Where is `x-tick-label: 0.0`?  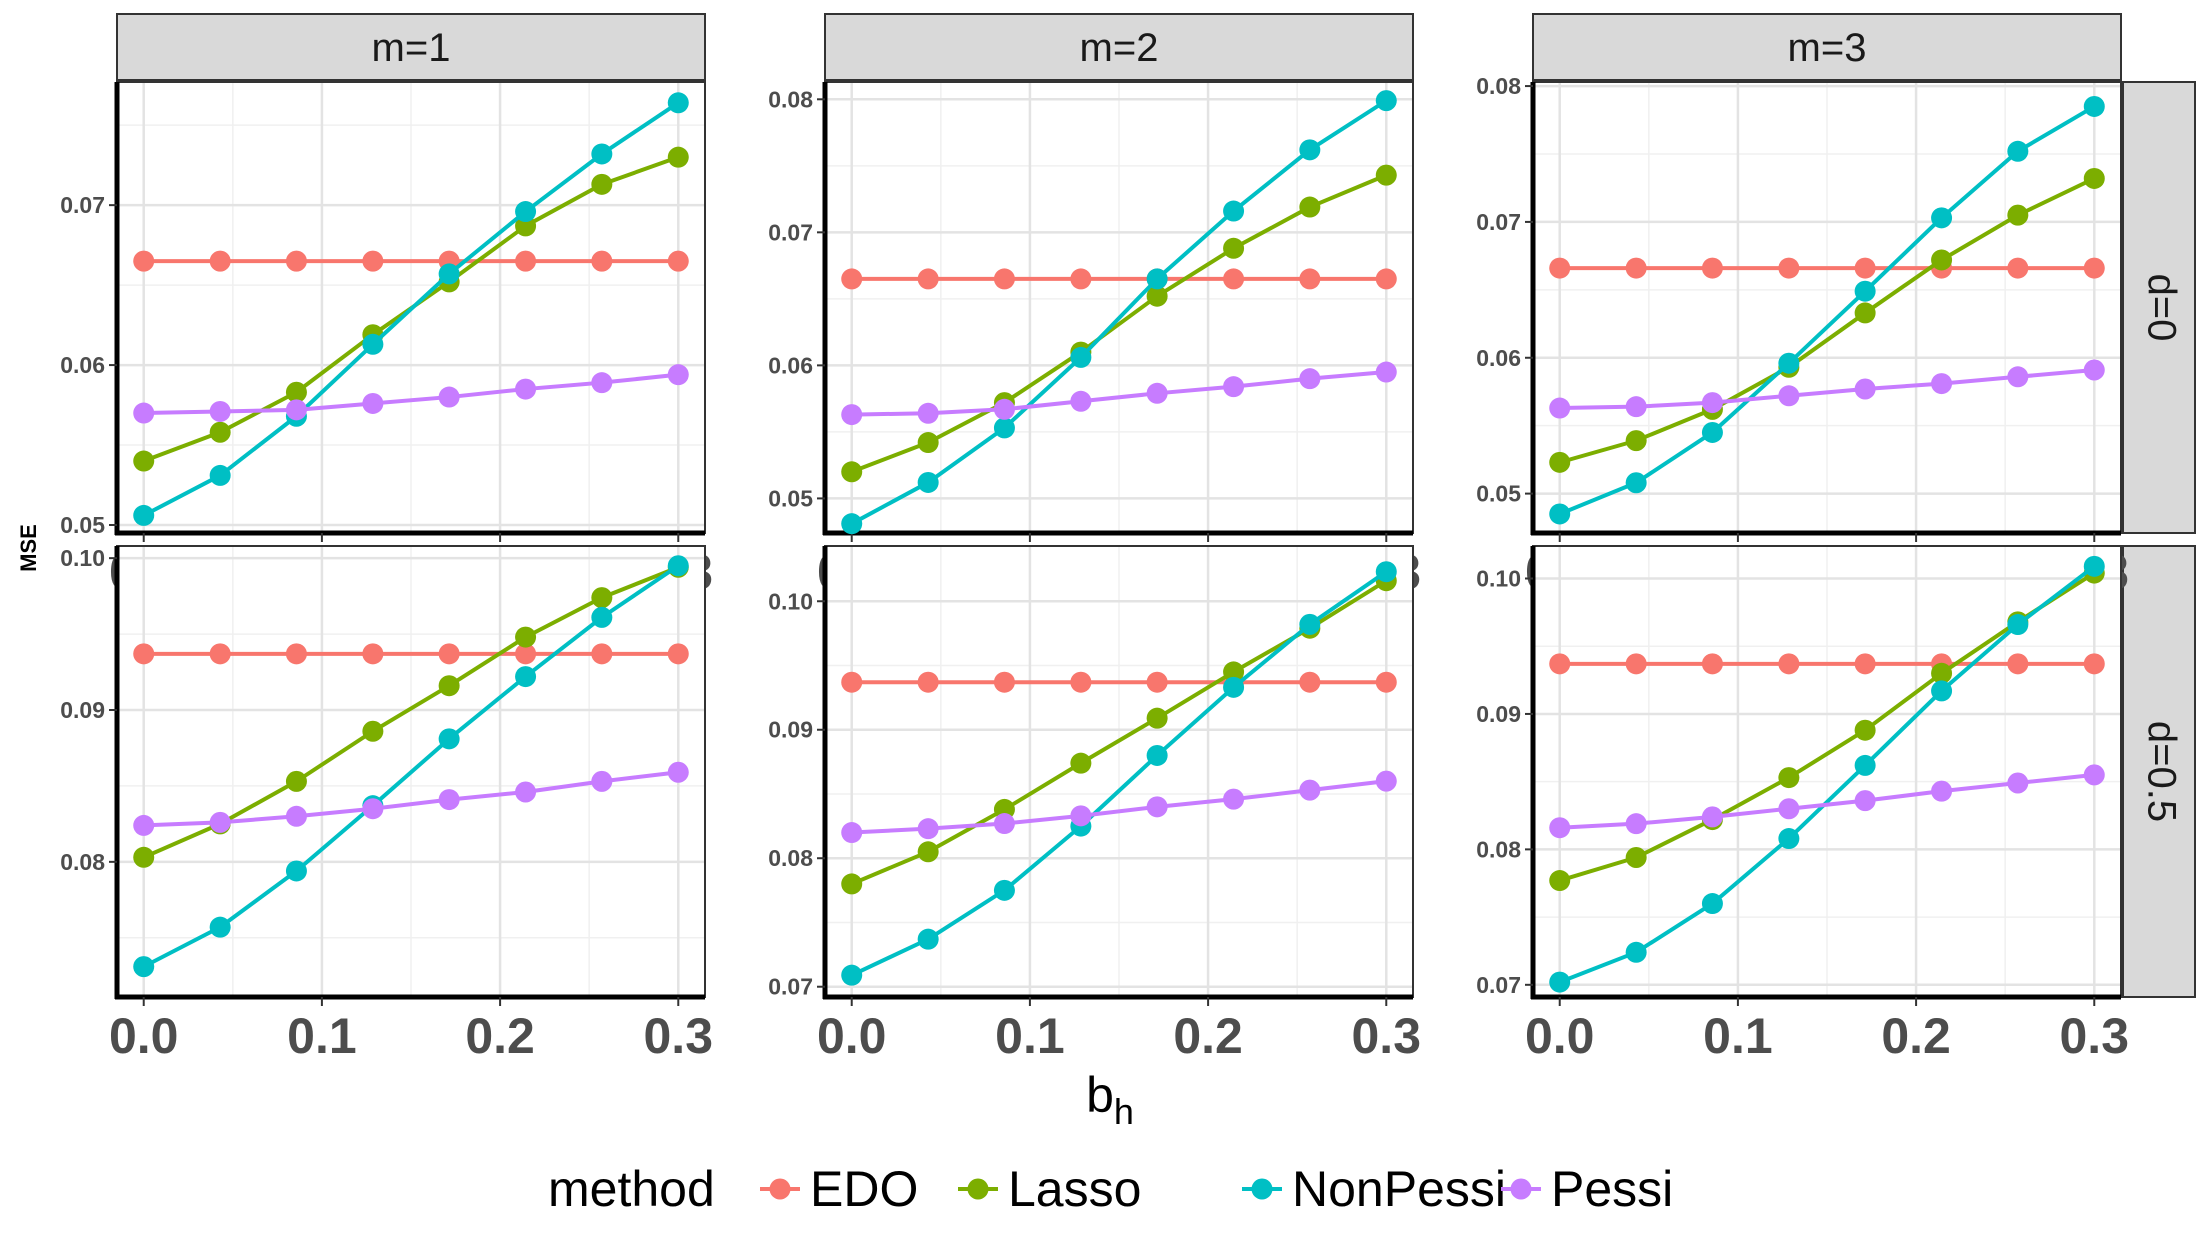
x-tick-label: 0.0 is located at coordinates (144, 1036).